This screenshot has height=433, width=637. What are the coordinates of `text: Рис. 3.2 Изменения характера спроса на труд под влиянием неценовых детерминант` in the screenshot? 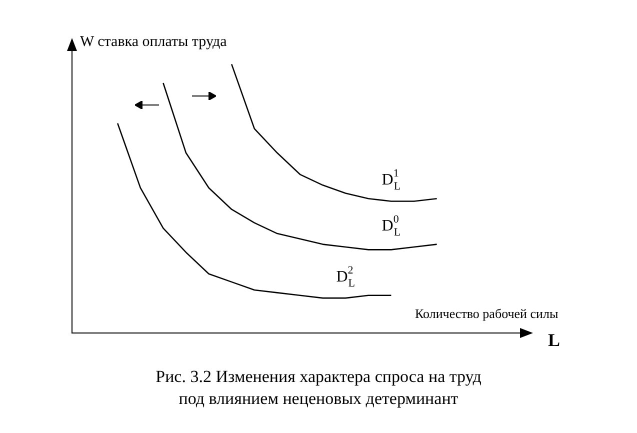 It's located at (318, 388).